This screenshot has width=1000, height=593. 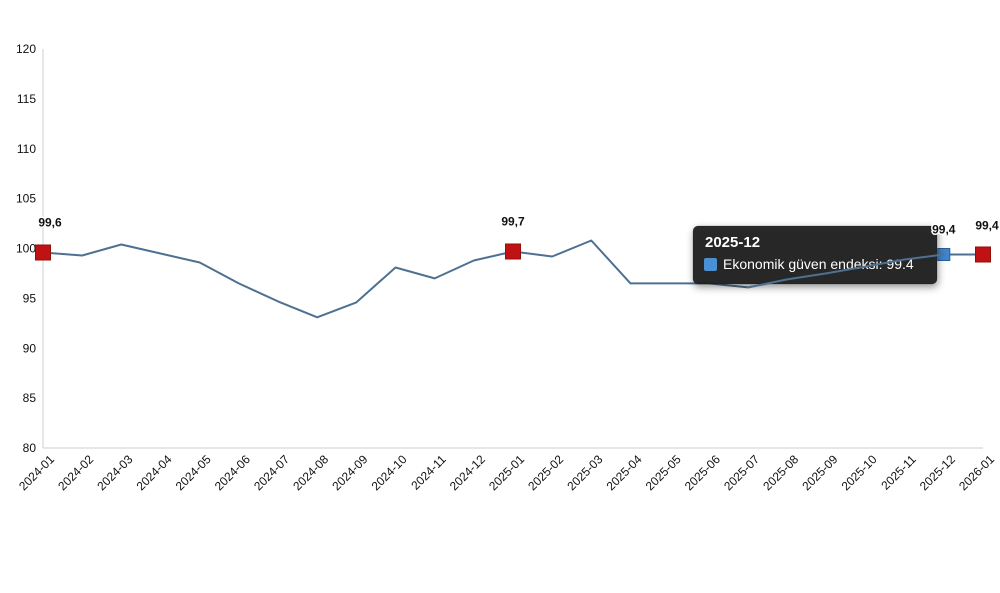 I want to click on x-axis-tick-label: 2024-10, so click(x=389, y=472).